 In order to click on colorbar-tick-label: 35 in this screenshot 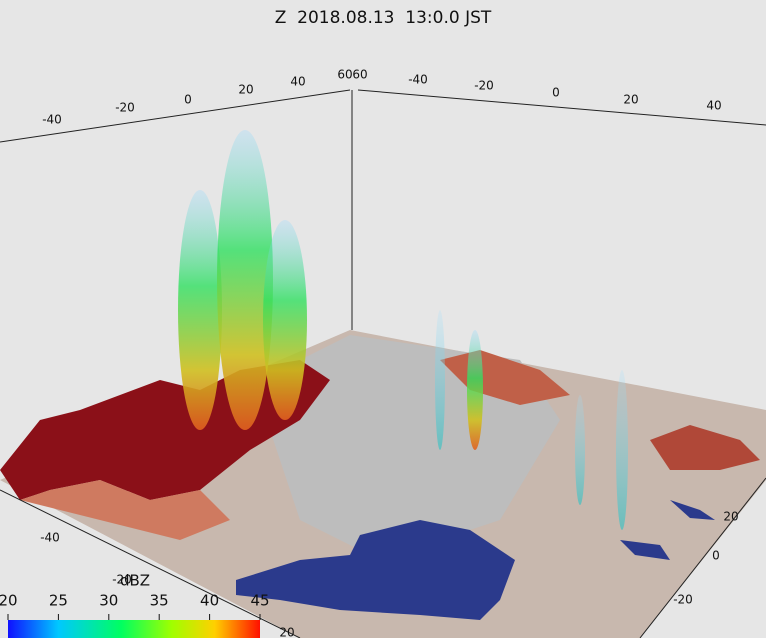, I will do `click(159, 601)`.